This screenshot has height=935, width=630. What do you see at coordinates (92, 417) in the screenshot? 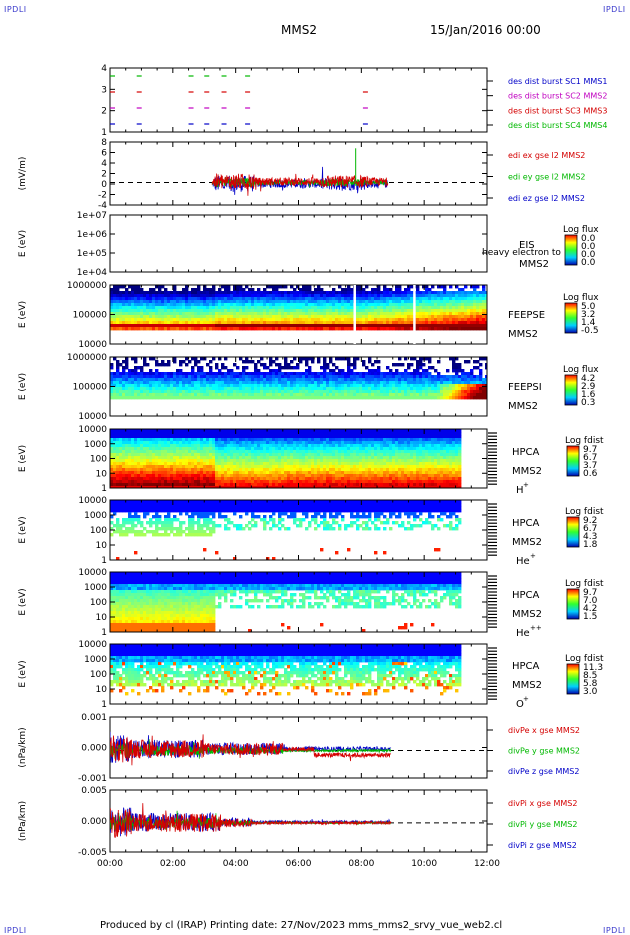
I see `y-tick-label-feepsi: 10000` at bounding box center [92, 417].